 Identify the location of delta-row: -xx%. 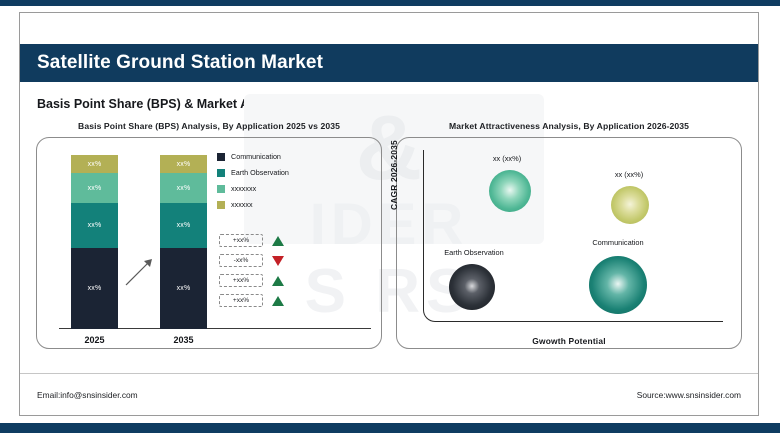
(251, 260).